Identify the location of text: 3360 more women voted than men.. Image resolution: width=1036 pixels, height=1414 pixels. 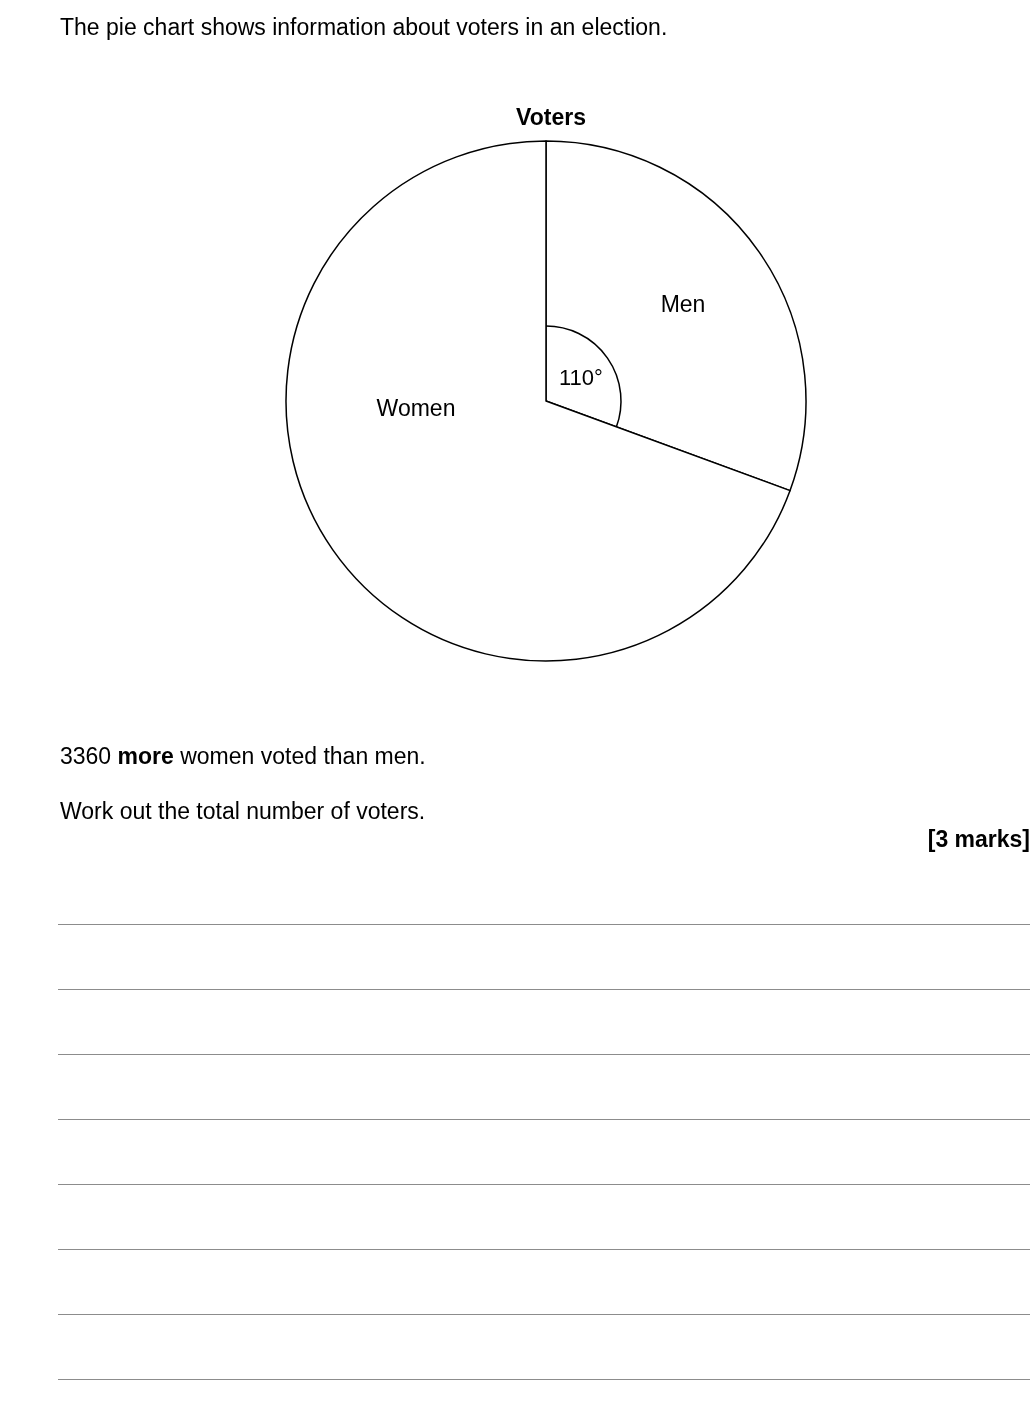
(243, 756).